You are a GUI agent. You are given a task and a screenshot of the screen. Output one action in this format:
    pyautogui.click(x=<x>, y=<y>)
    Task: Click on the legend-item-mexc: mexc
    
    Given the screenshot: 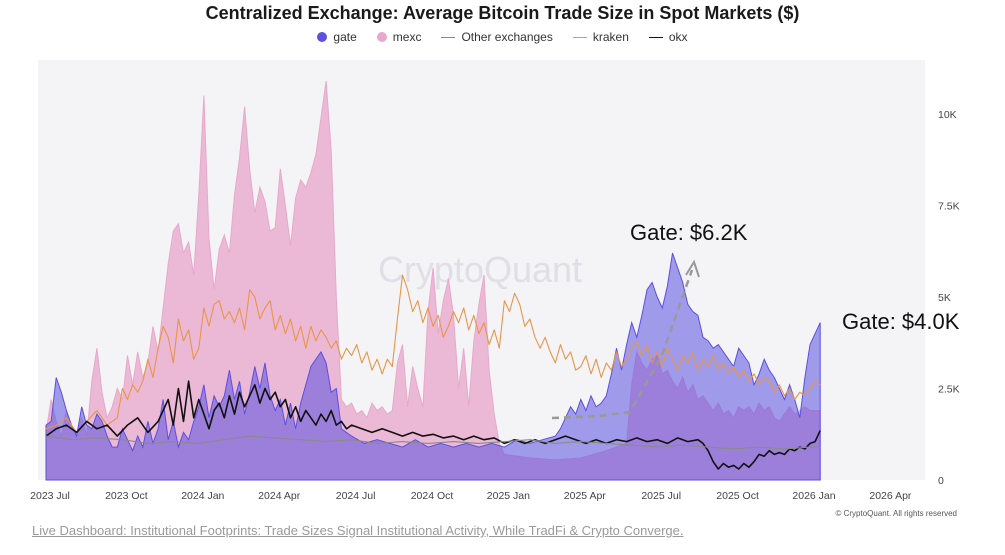 What is the action you would take?
    pyautogui.click(x=399, y=37)
    